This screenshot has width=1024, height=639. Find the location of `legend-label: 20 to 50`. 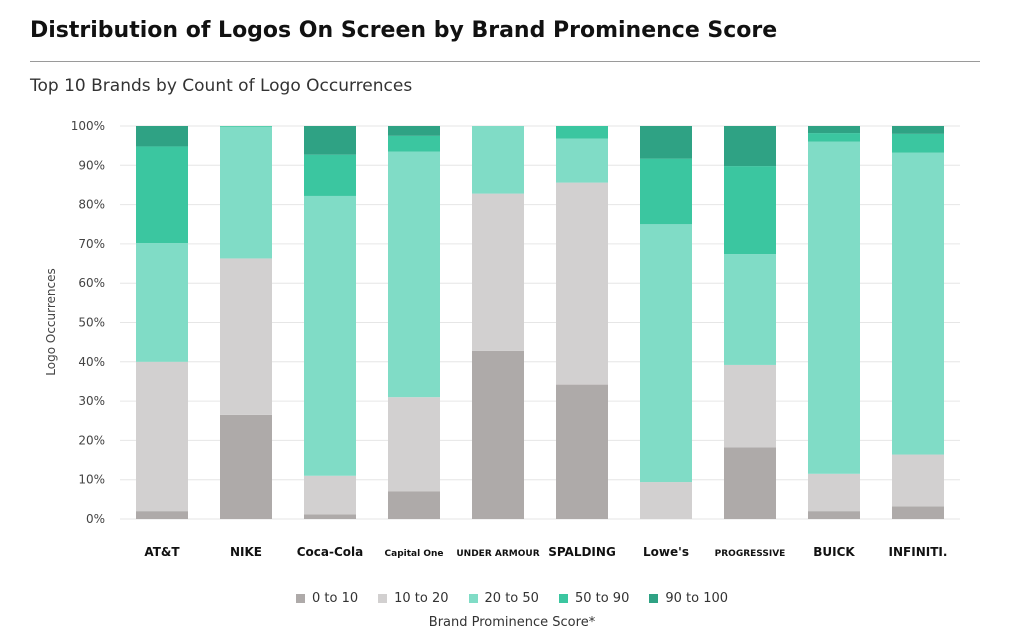

legend-label: 20 to 50 is located at coordinates (511, 598).